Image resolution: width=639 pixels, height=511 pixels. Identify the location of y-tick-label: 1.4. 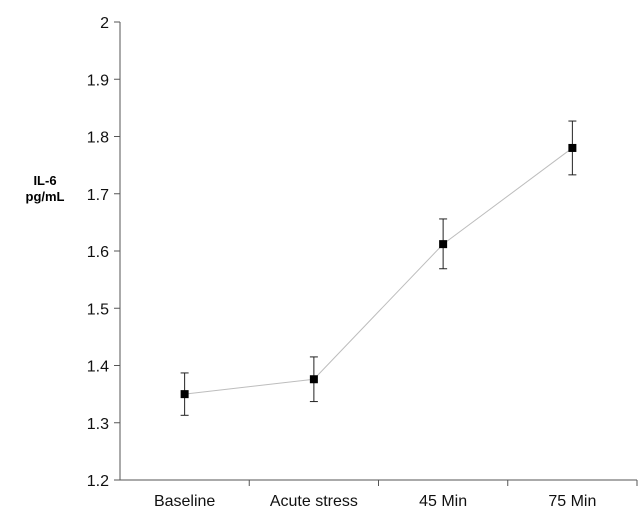
(98, 367).